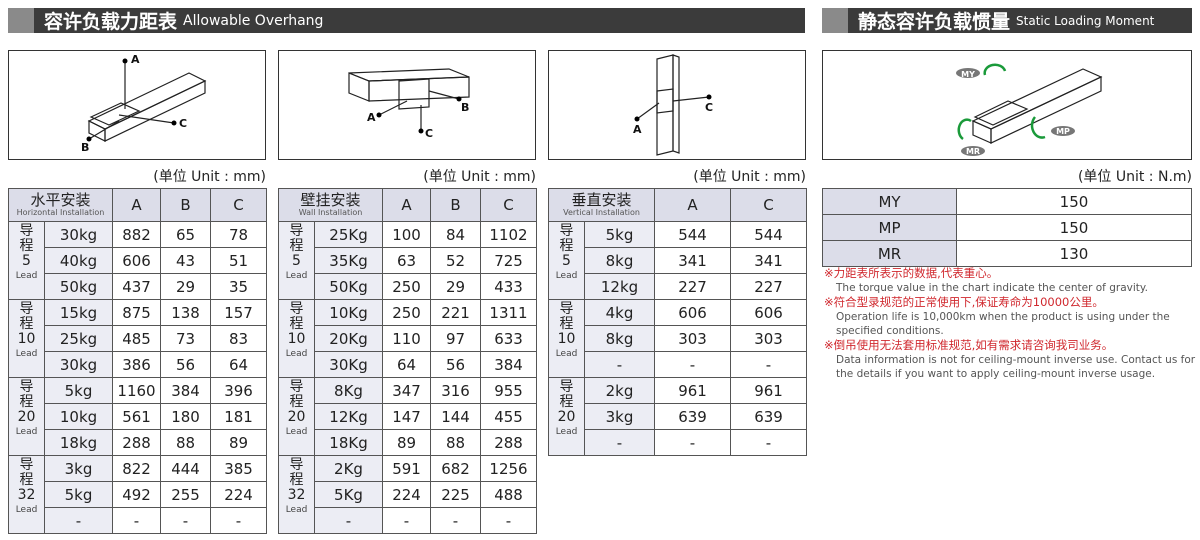  What do you see at coordinates (509, 286) in the screenshot?
I see `value-cell: 433` at bounding box center [509, 286].